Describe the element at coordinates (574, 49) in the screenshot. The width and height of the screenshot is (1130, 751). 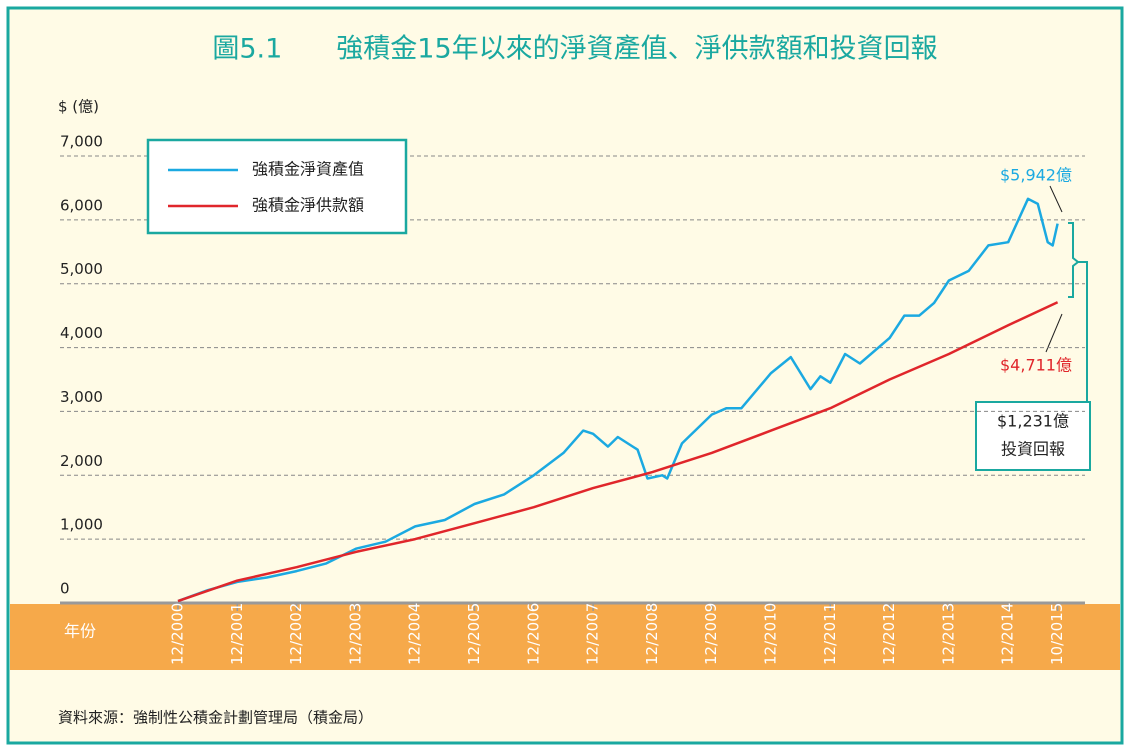
I see `chart-title: 圖5.1 強積金15年以來的淨資產值、淨供款額和投資回報` at that location.